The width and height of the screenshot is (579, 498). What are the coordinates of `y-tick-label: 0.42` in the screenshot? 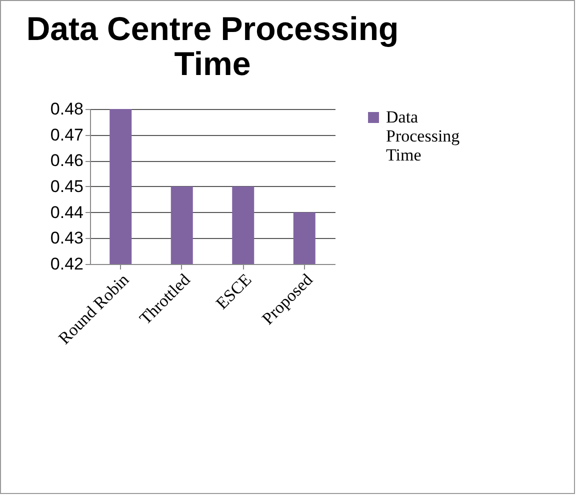 It's located at (67, 264).